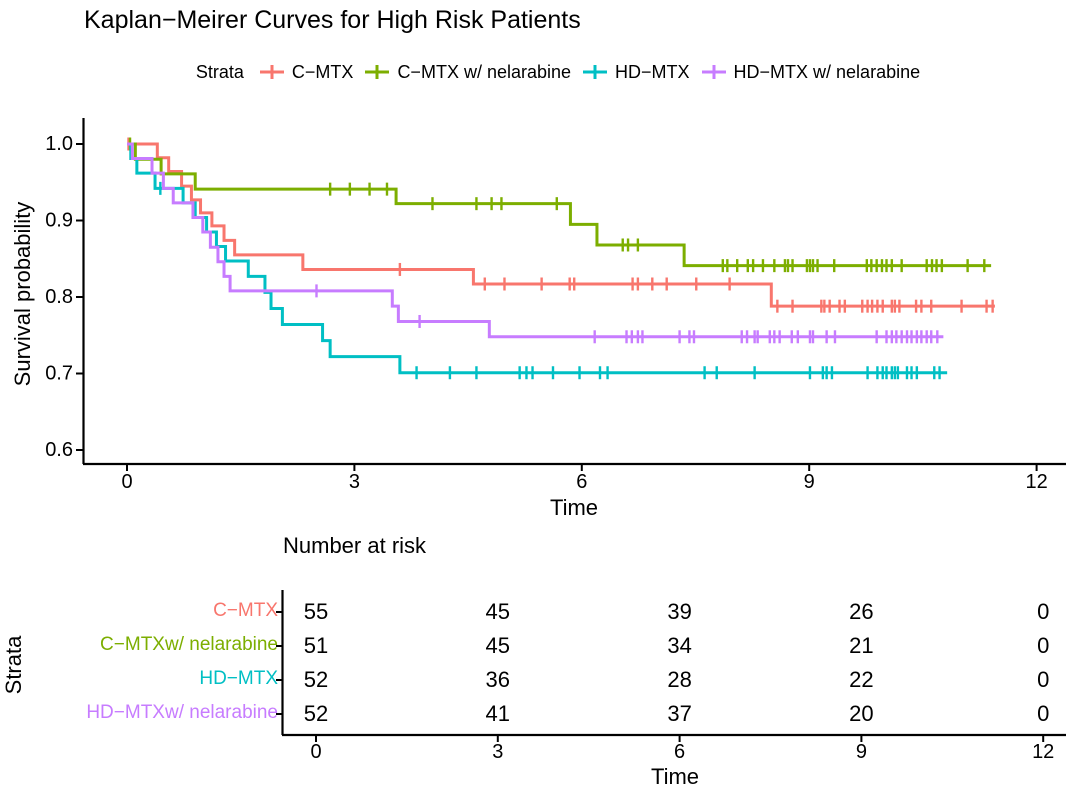  Describe the element at coordinates (675, 776) in the screenshot. I see `risk-table-x-title: Time` at that location.